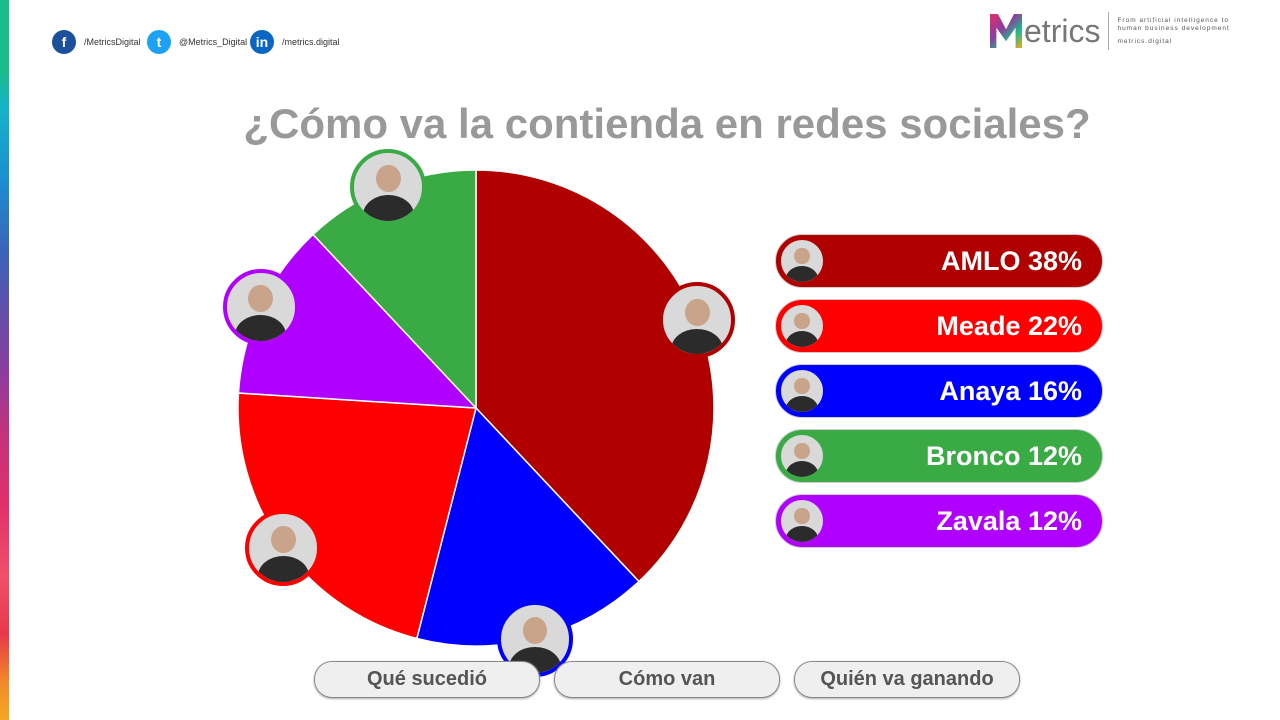  I want to click on legend-label: Bronco 12%, so click(1003, 455).